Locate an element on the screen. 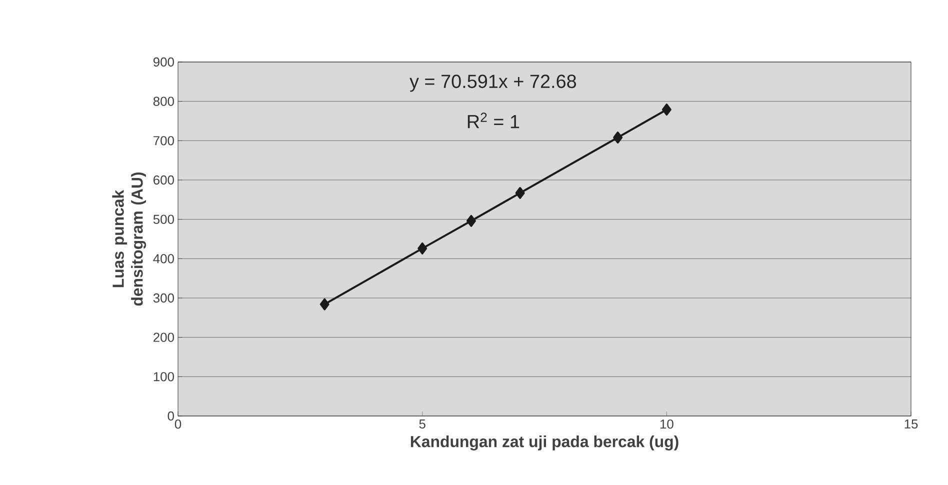 This screenshot has height=485, width=948. y-tick-label: 300 is located at coordinates (163, 298).